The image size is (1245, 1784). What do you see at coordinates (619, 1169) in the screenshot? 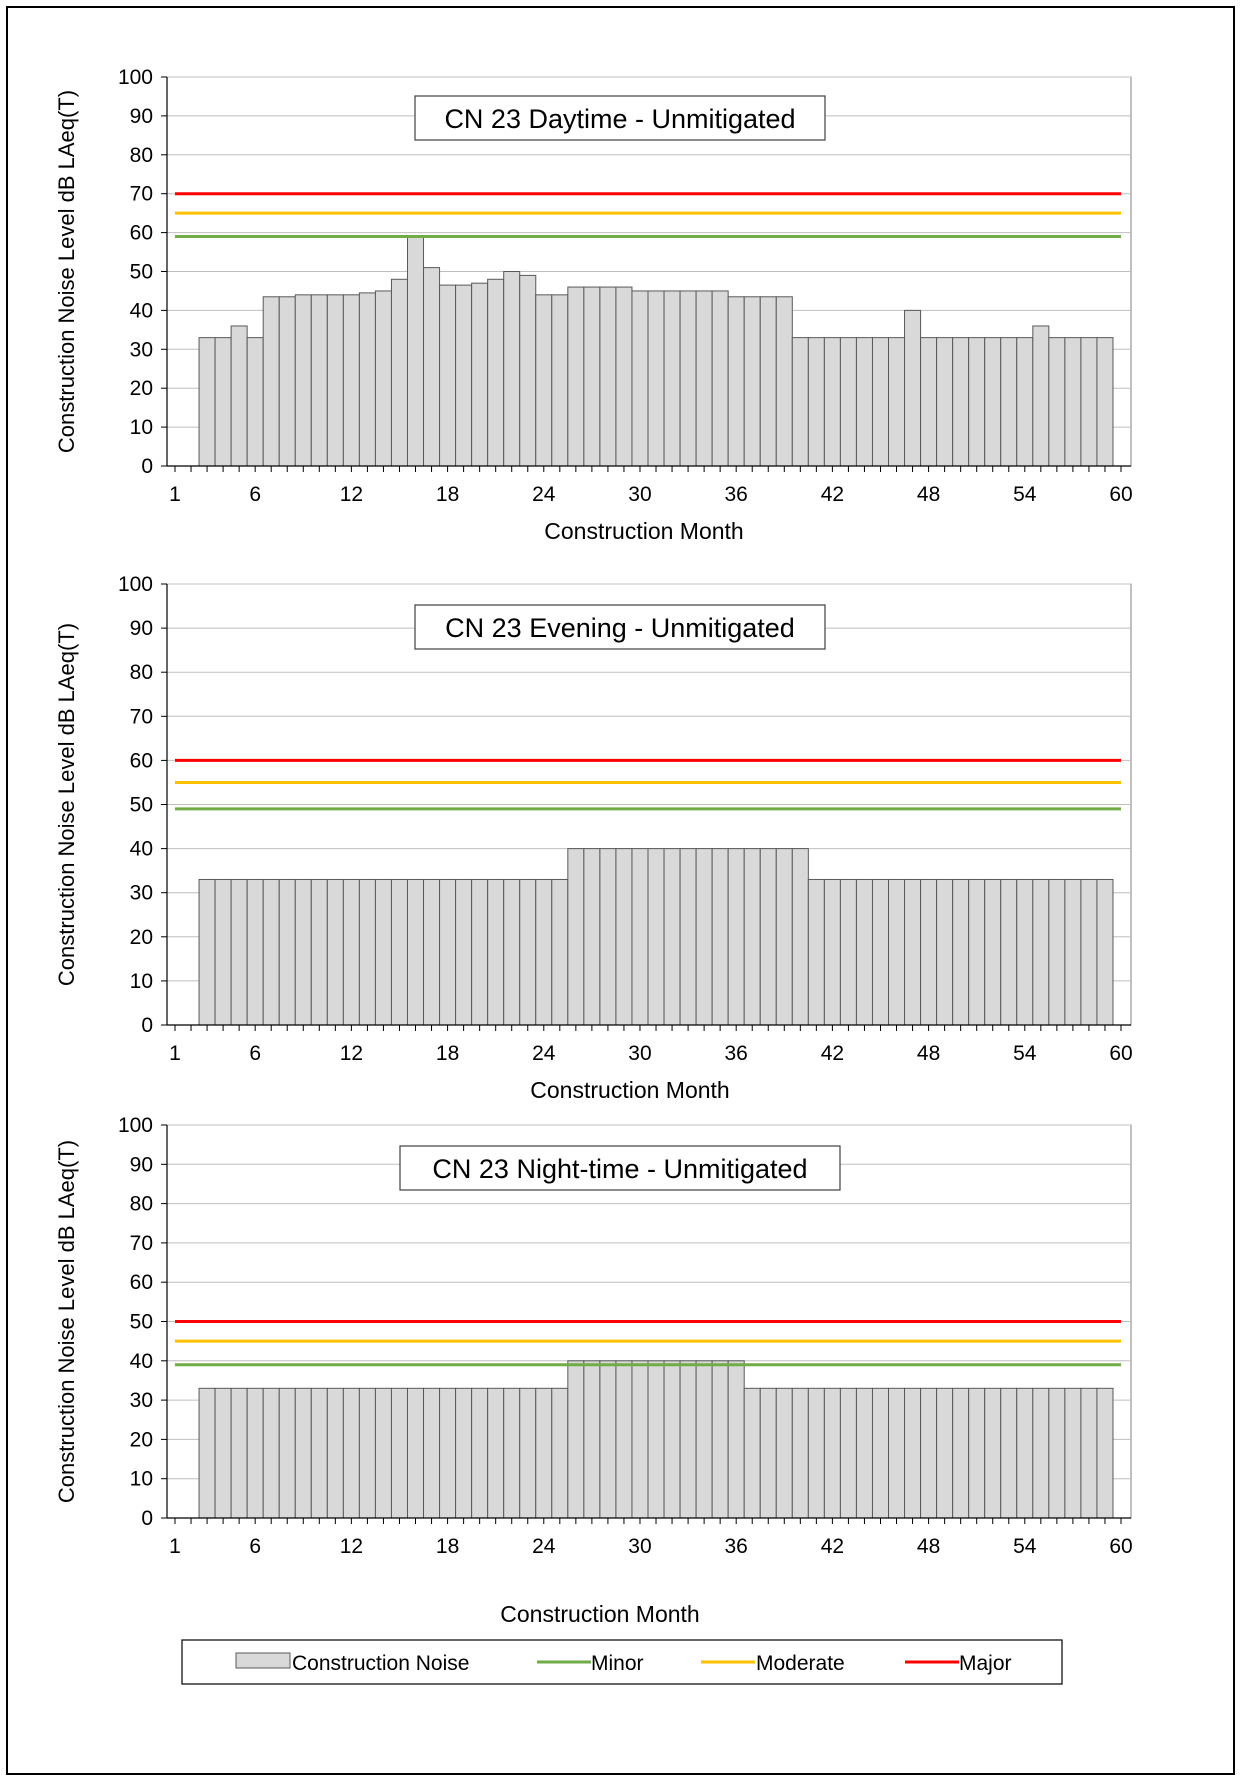
I see `chart-title: CN 23 Night-time - Unmitigated` at bounding box center [619, 1169].